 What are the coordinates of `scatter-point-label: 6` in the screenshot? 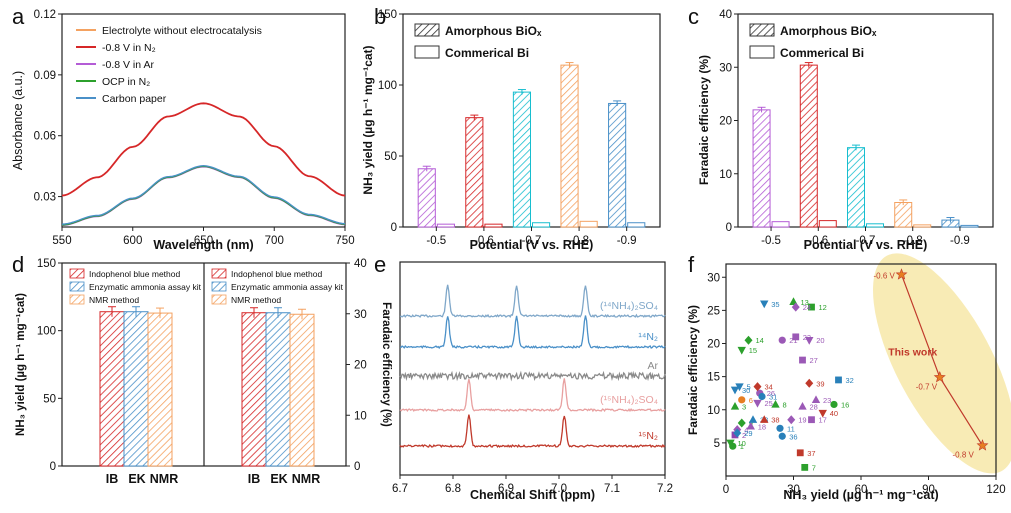 It's located at (751, 400).